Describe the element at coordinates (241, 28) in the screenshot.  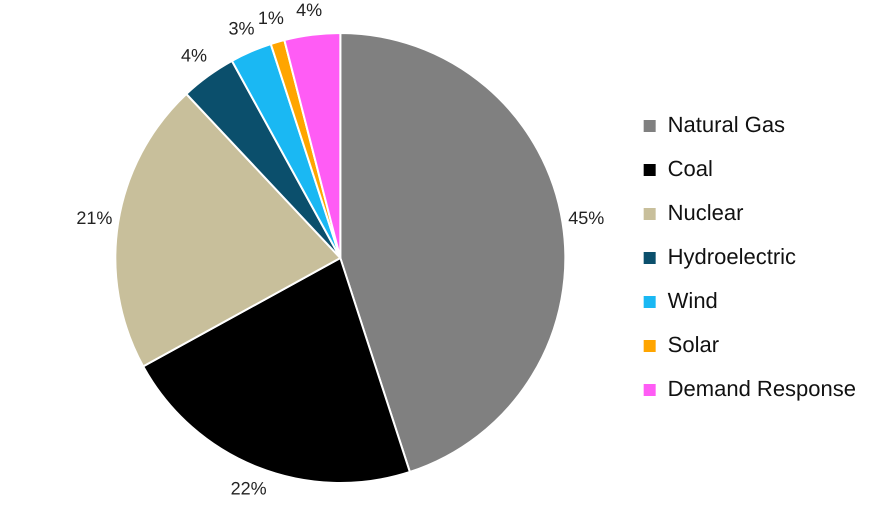
I see `data-label: 3%` at that location.